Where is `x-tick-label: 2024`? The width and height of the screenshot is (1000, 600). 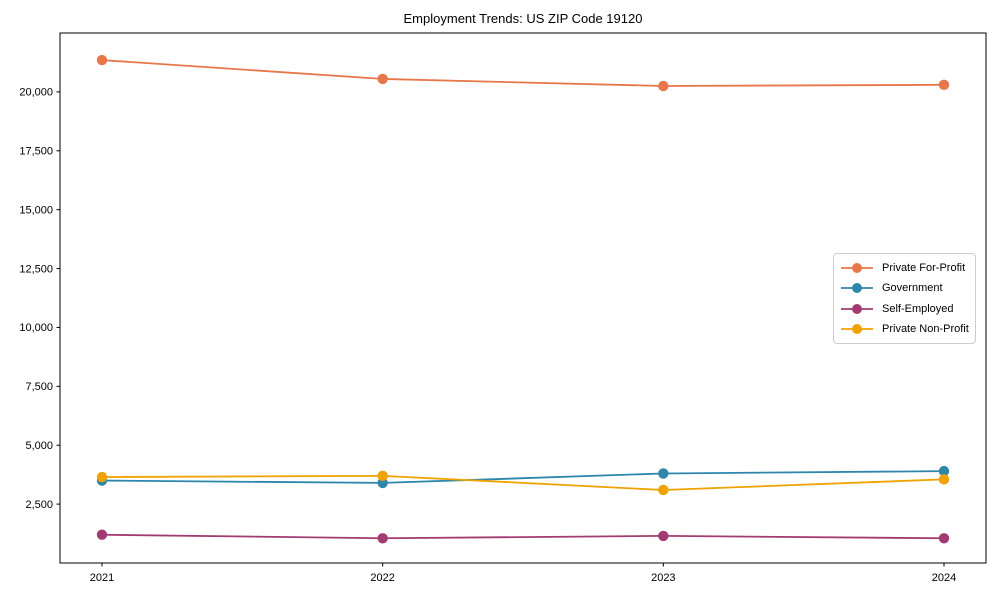
x-tick-label: 2024 is located at coordinates (944, 578).